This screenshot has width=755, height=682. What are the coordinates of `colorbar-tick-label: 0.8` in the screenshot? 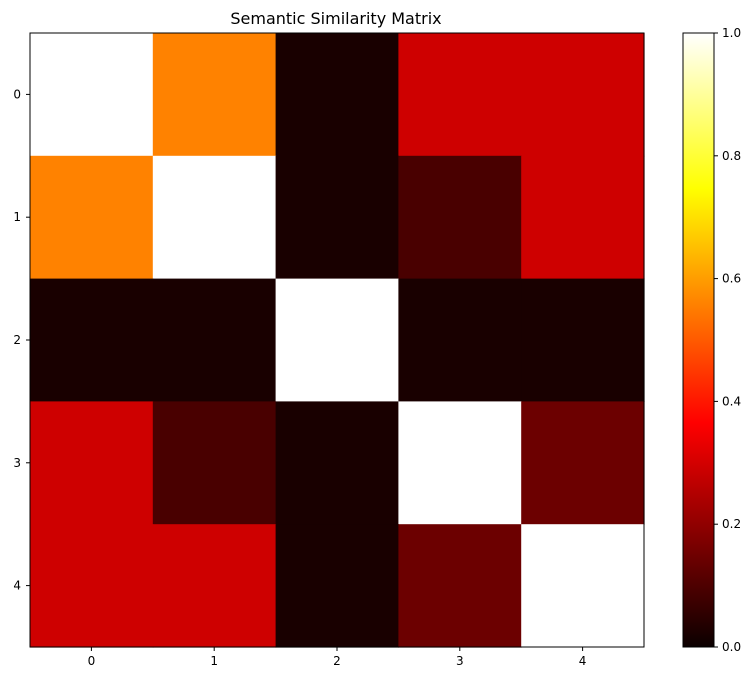 It's located at (731, 156).